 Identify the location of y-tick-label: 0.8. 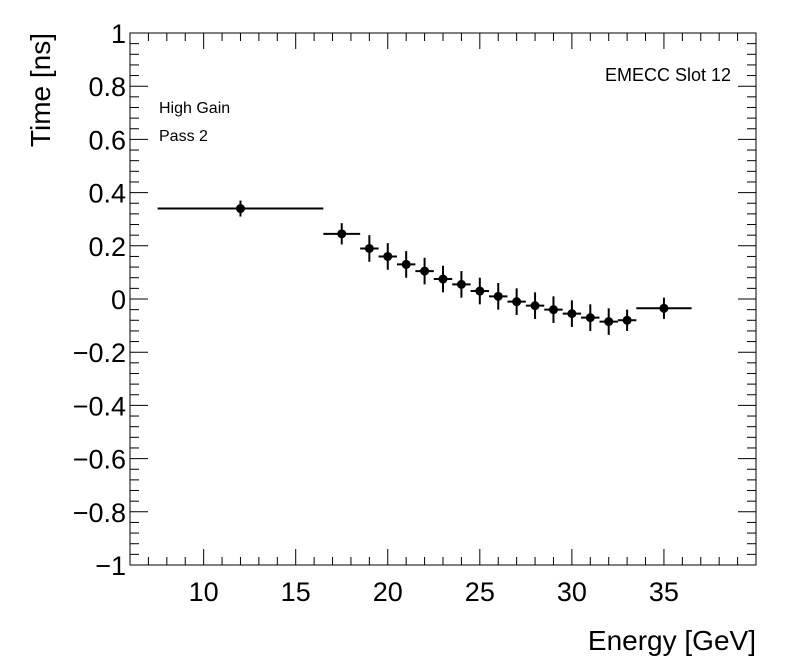
(107, 87).